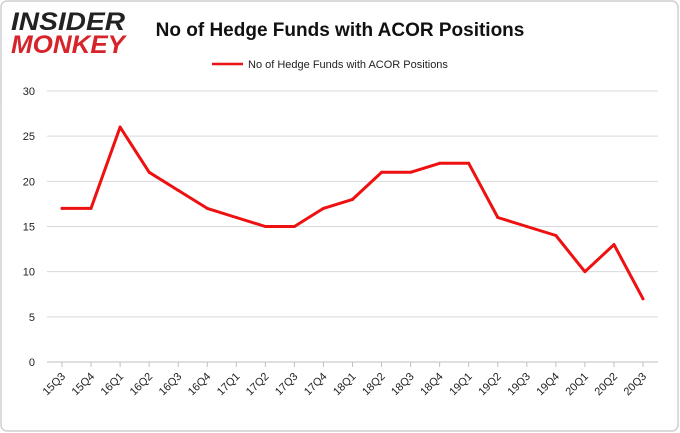 The height and width of the screenshot is (433, 680). I want to click on y-tick-label: 30, so click(29, 92).